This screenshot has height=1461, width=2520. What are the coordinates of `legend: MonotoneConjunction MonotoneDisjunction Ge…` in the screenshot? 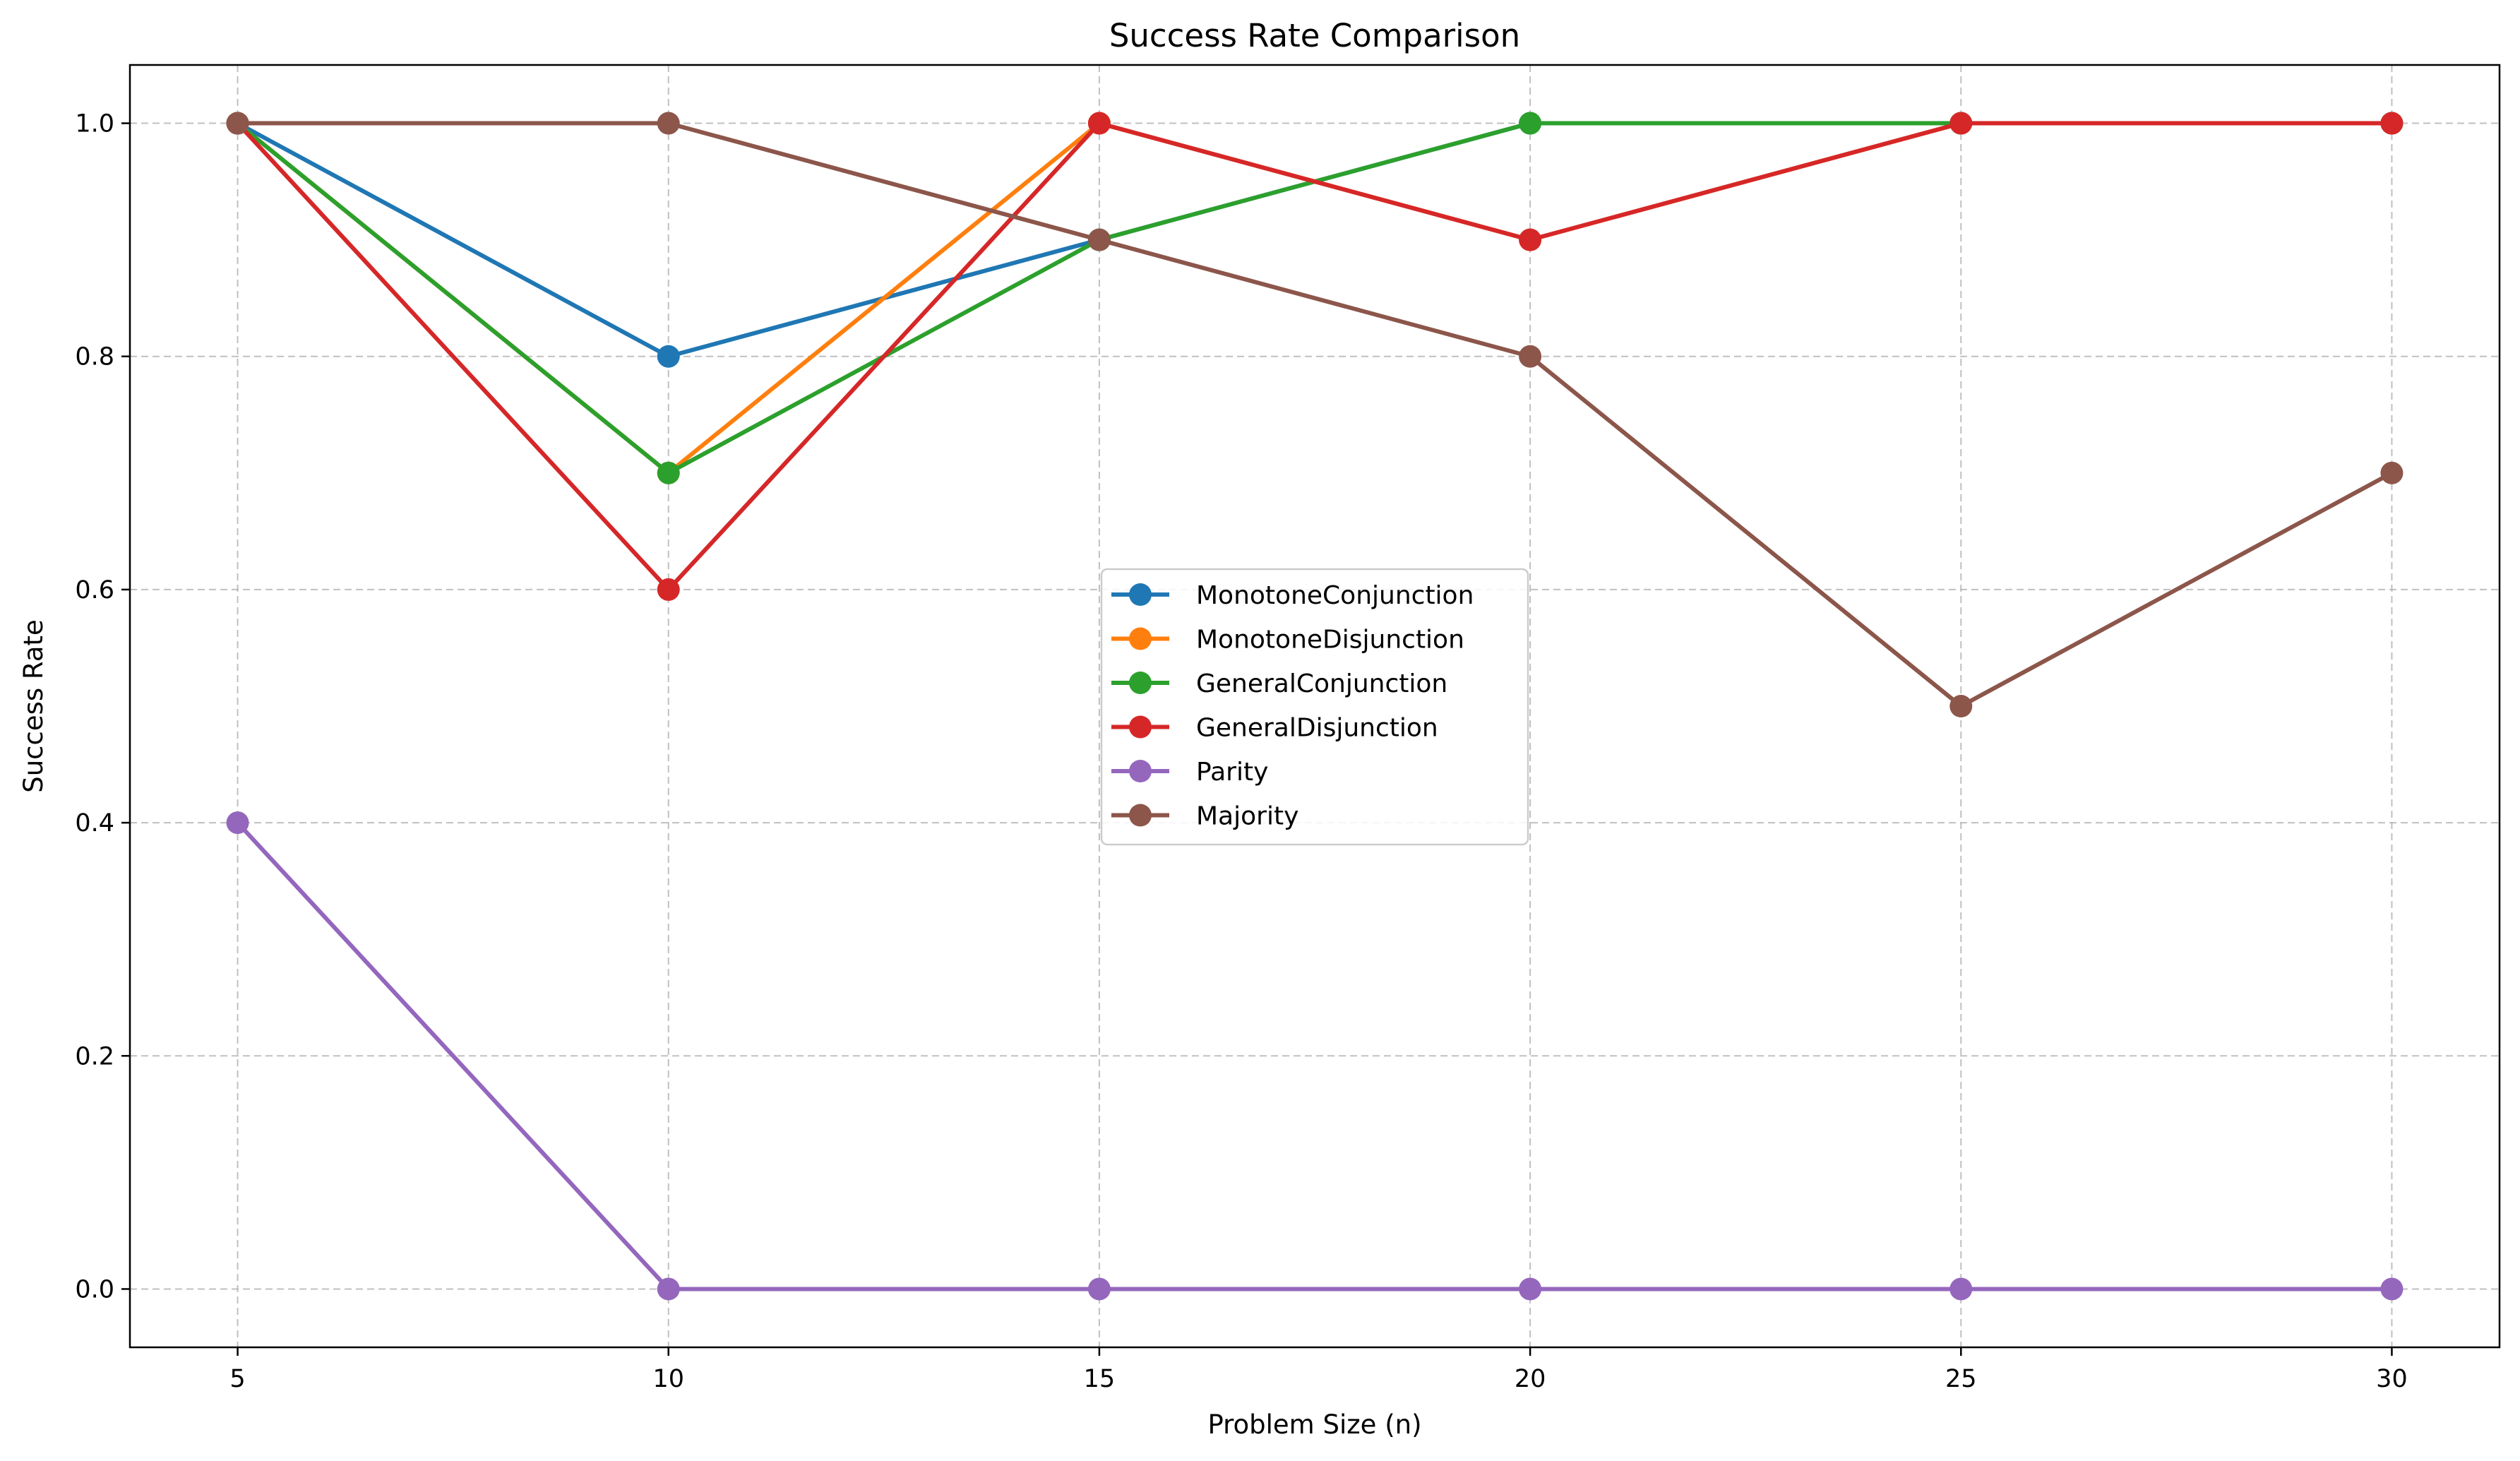 It's located at (1314, 707).